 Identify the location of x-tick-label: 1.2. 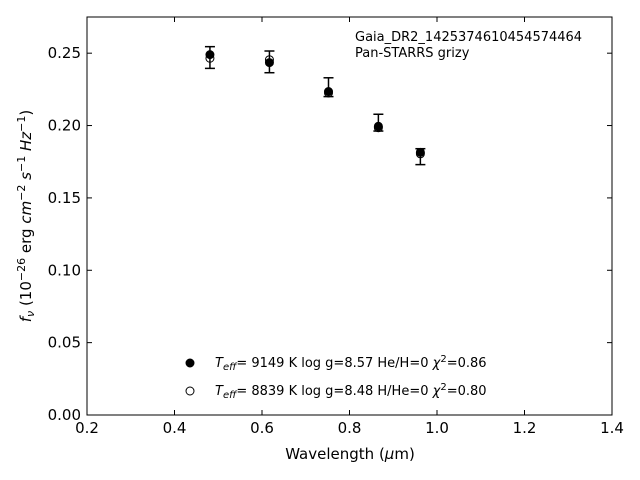
(525, 428).